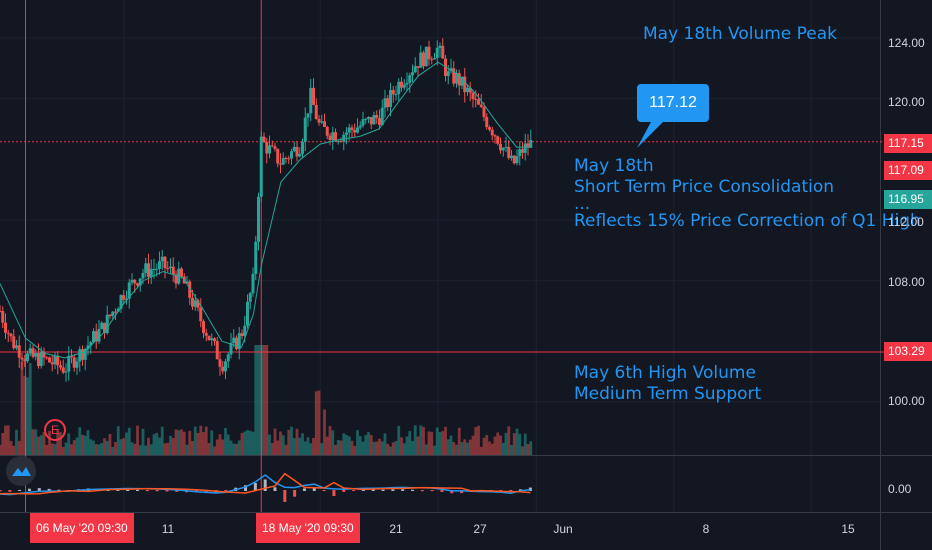 The image size is (932, 550). Describe the element at coordinates (906, 102) in the screenshot. I see `price-tick: 120.00` at that location.